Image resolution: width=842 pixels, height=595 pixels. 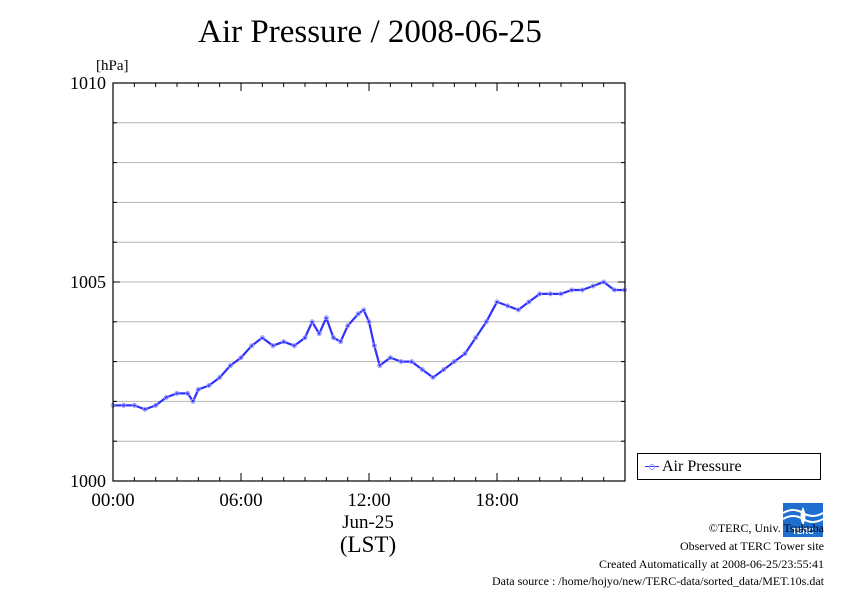 I want to click on footer-observed: Observed at TERC Tower site, so click(x=751, y=546).